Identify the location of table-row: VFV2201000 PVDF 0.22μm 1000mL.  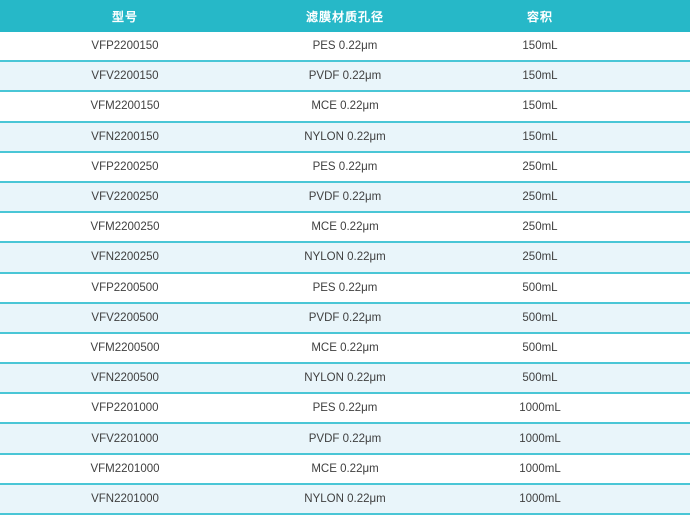
(345, 439).